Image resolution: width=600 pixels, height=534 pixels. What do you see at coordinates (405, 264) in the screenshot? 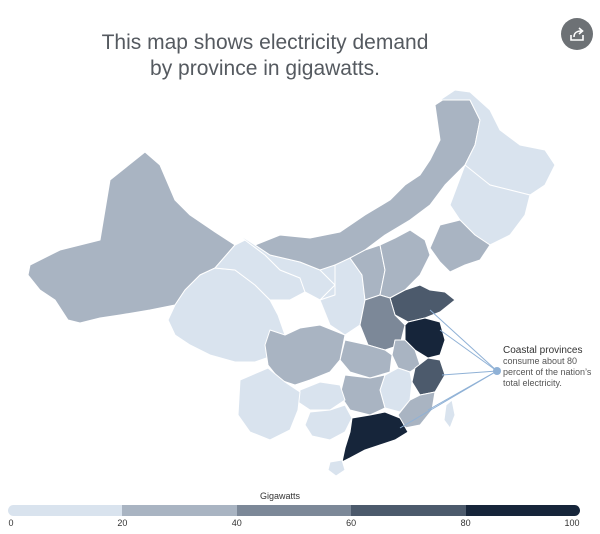
I see `province-hebei` at bounding box center [405, 264].